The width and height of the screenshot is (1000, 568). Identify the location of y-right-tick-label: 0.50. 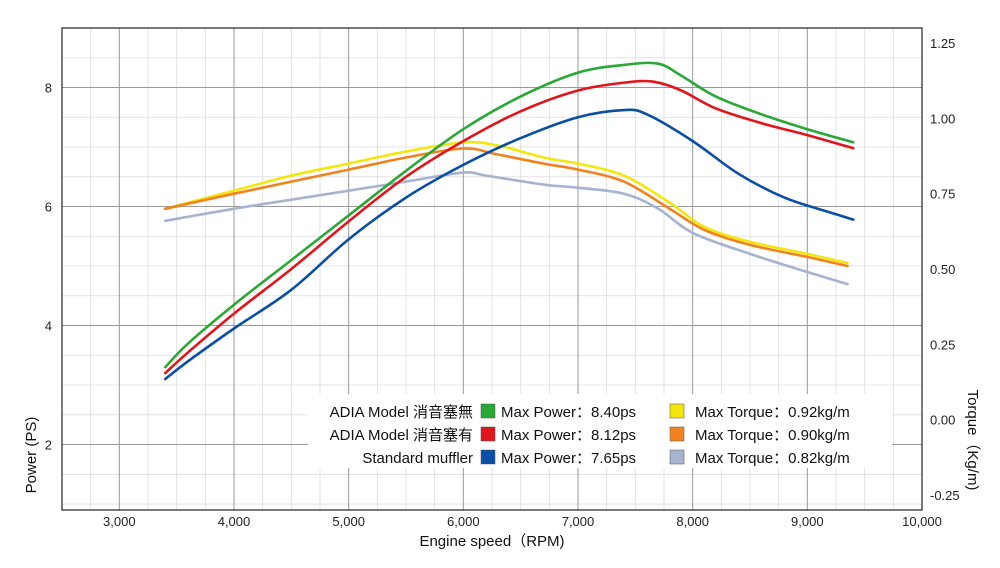
(942, 269).